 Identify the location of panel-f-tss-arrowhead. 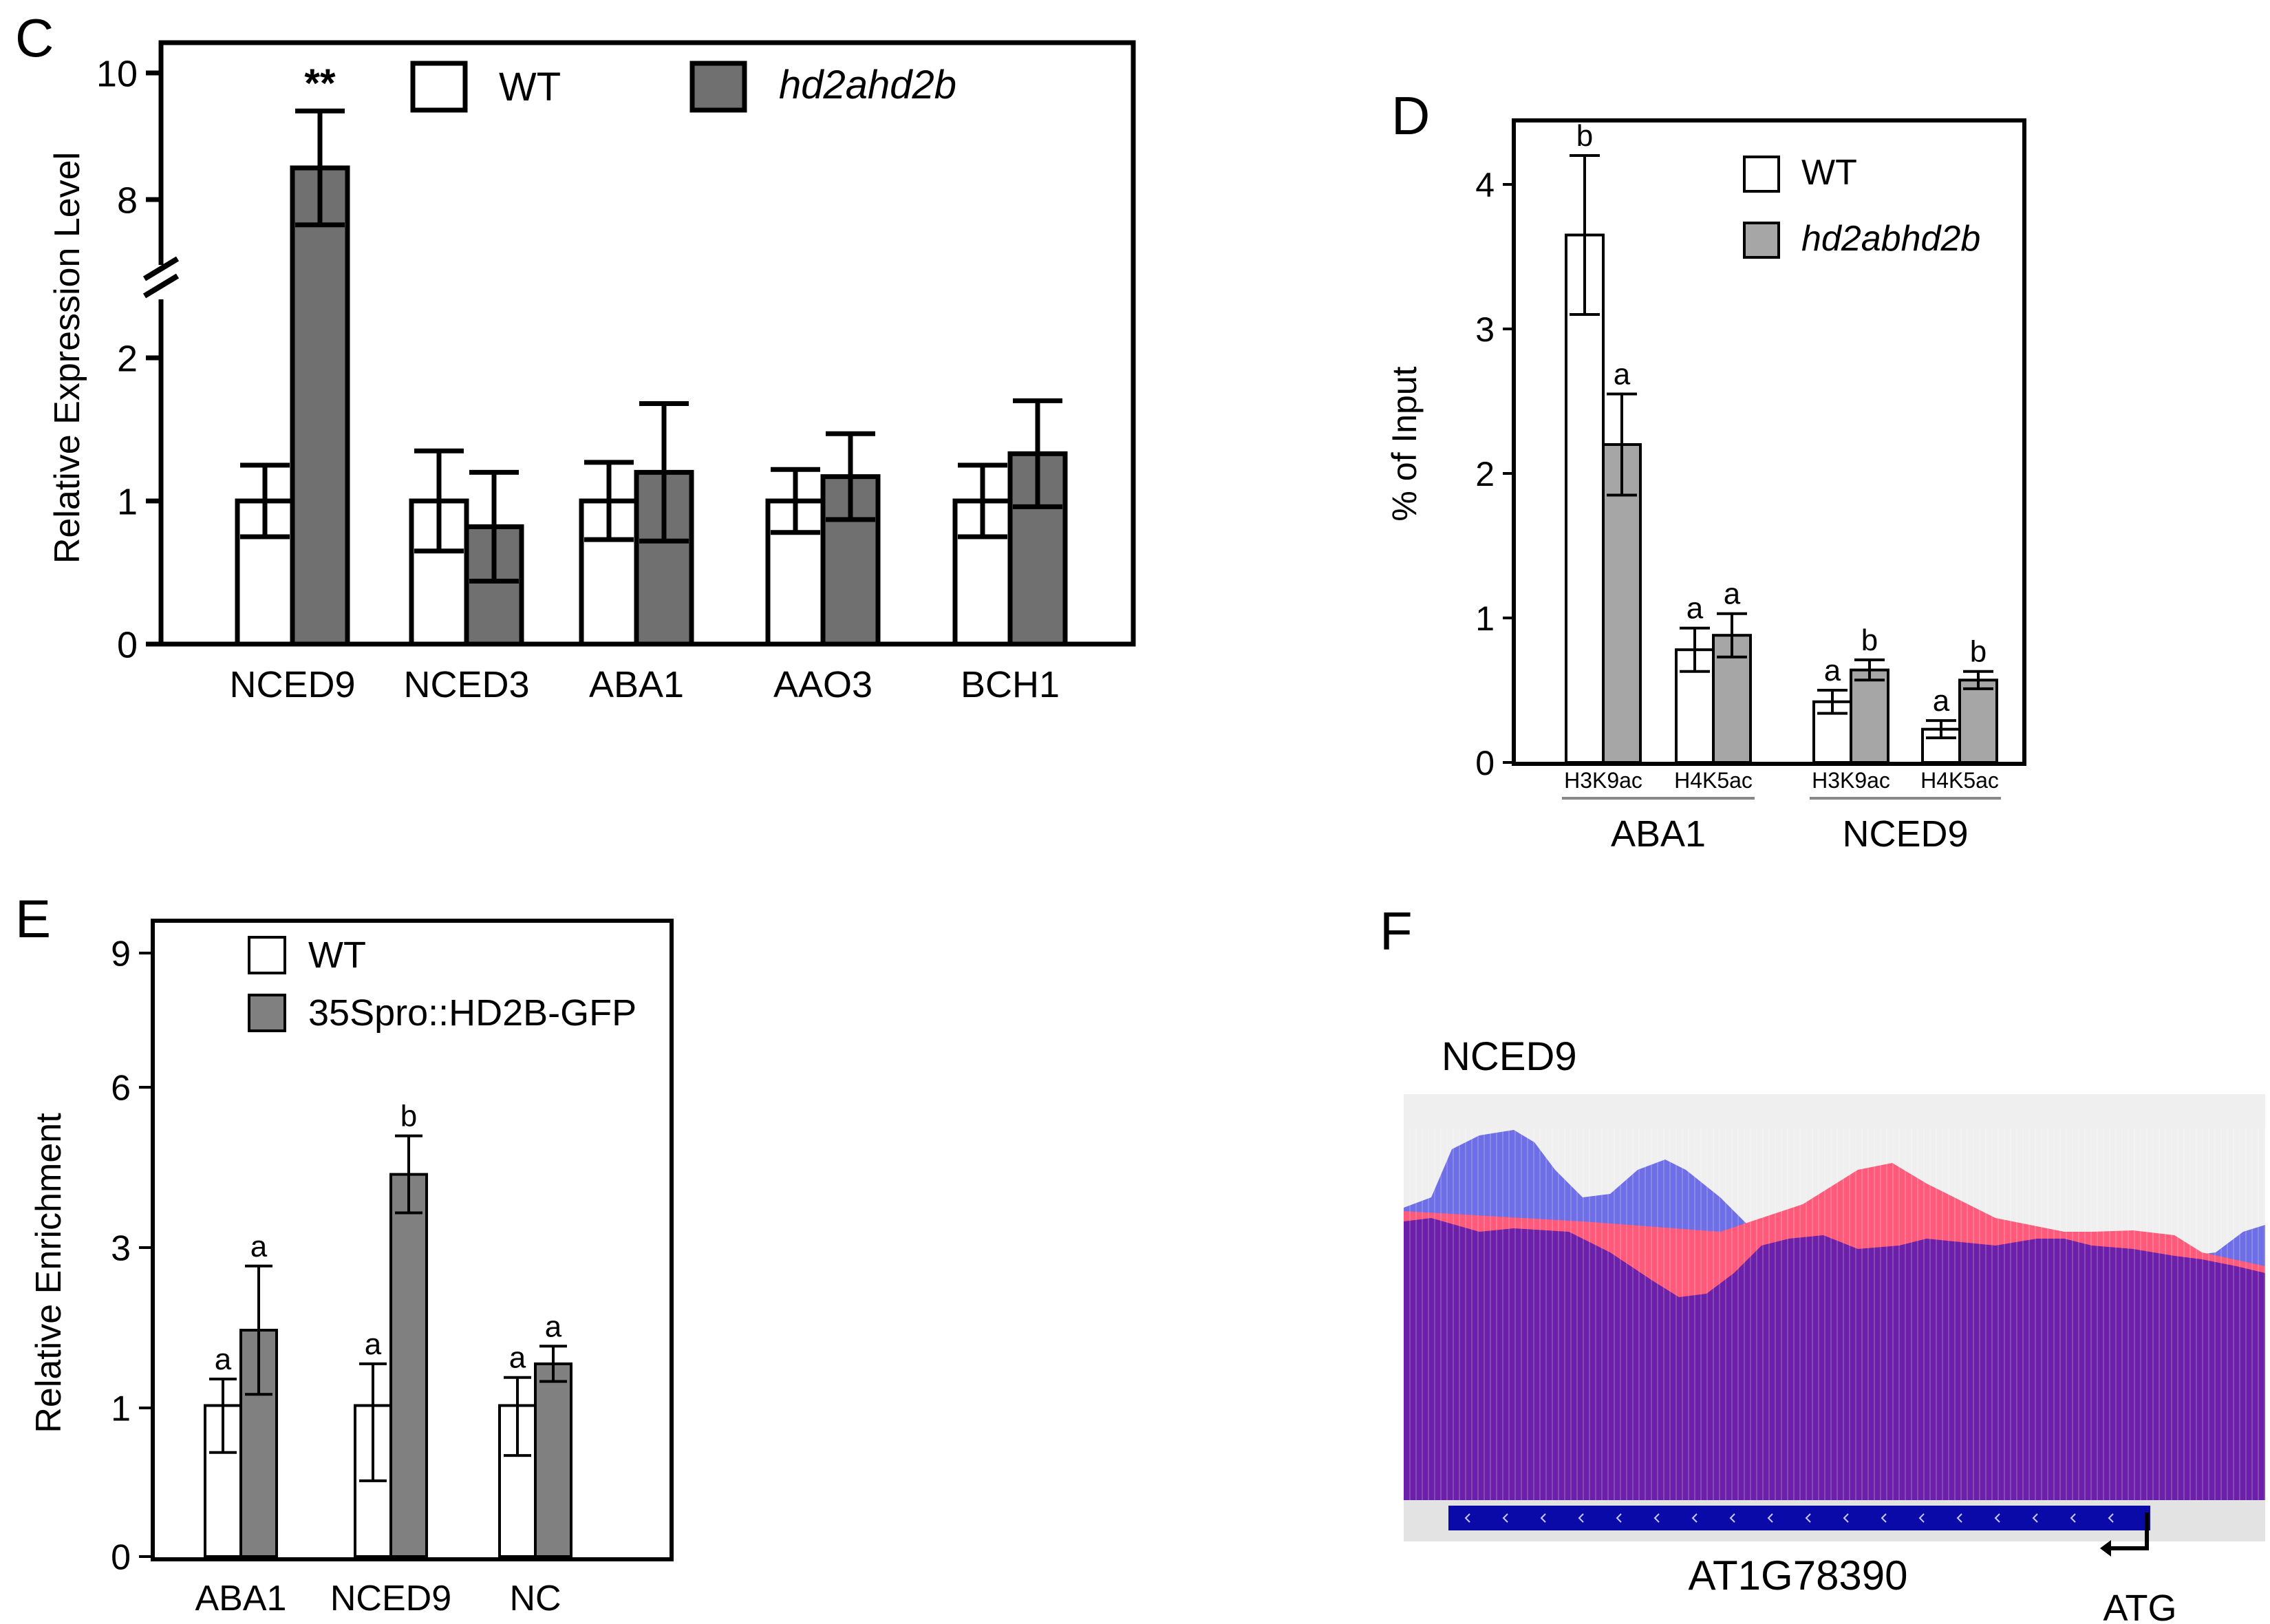
(2105, 1548).